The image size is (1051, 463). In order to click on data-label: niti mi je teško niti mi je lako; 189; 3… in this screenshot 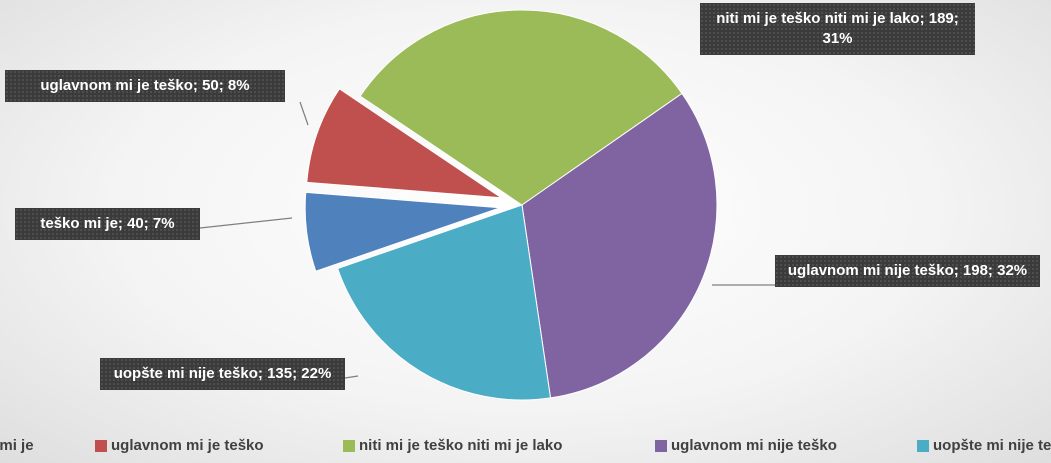, I will do `click(837, 29)`.